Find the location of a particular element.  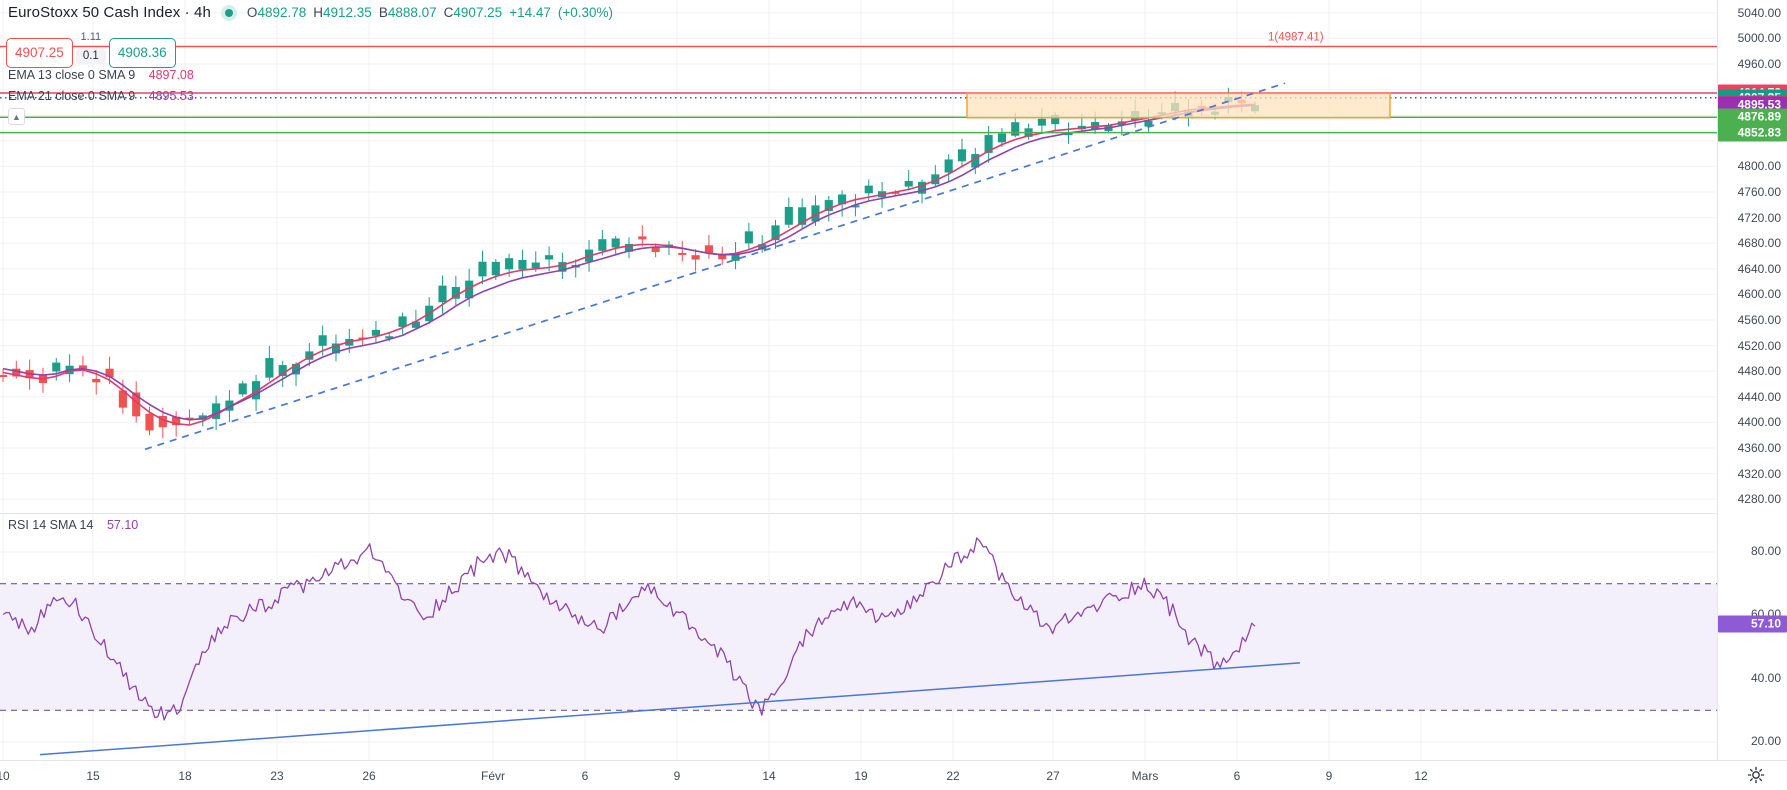

sell-button: 4907.25 is located at coordinates (39, 53).